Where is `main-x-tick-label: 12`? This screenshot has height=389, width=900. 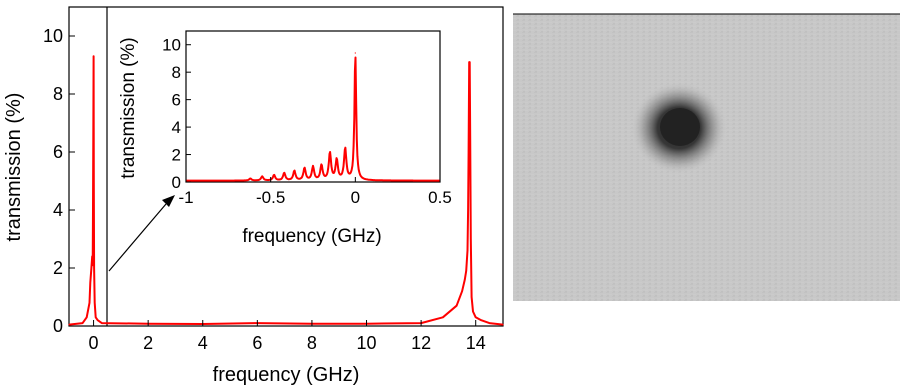 main-x-tick-label: 12 is located at coordinates (421, 343).